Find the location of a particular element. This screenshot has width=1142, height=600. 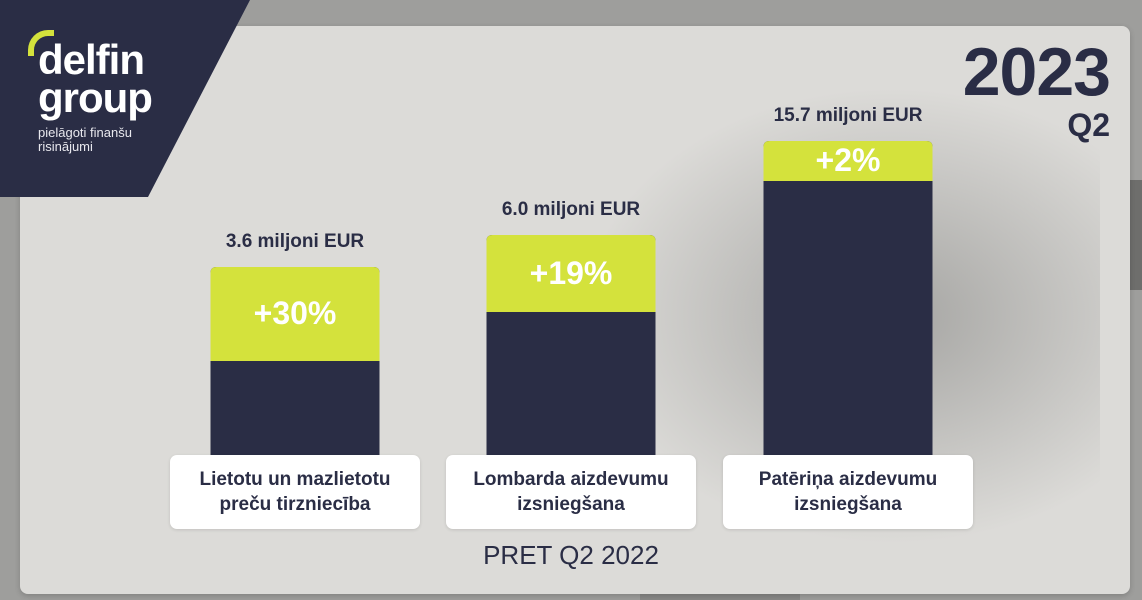

bar-value-label: 3.6 miljoni EUR is located at coordinates (295, 241).